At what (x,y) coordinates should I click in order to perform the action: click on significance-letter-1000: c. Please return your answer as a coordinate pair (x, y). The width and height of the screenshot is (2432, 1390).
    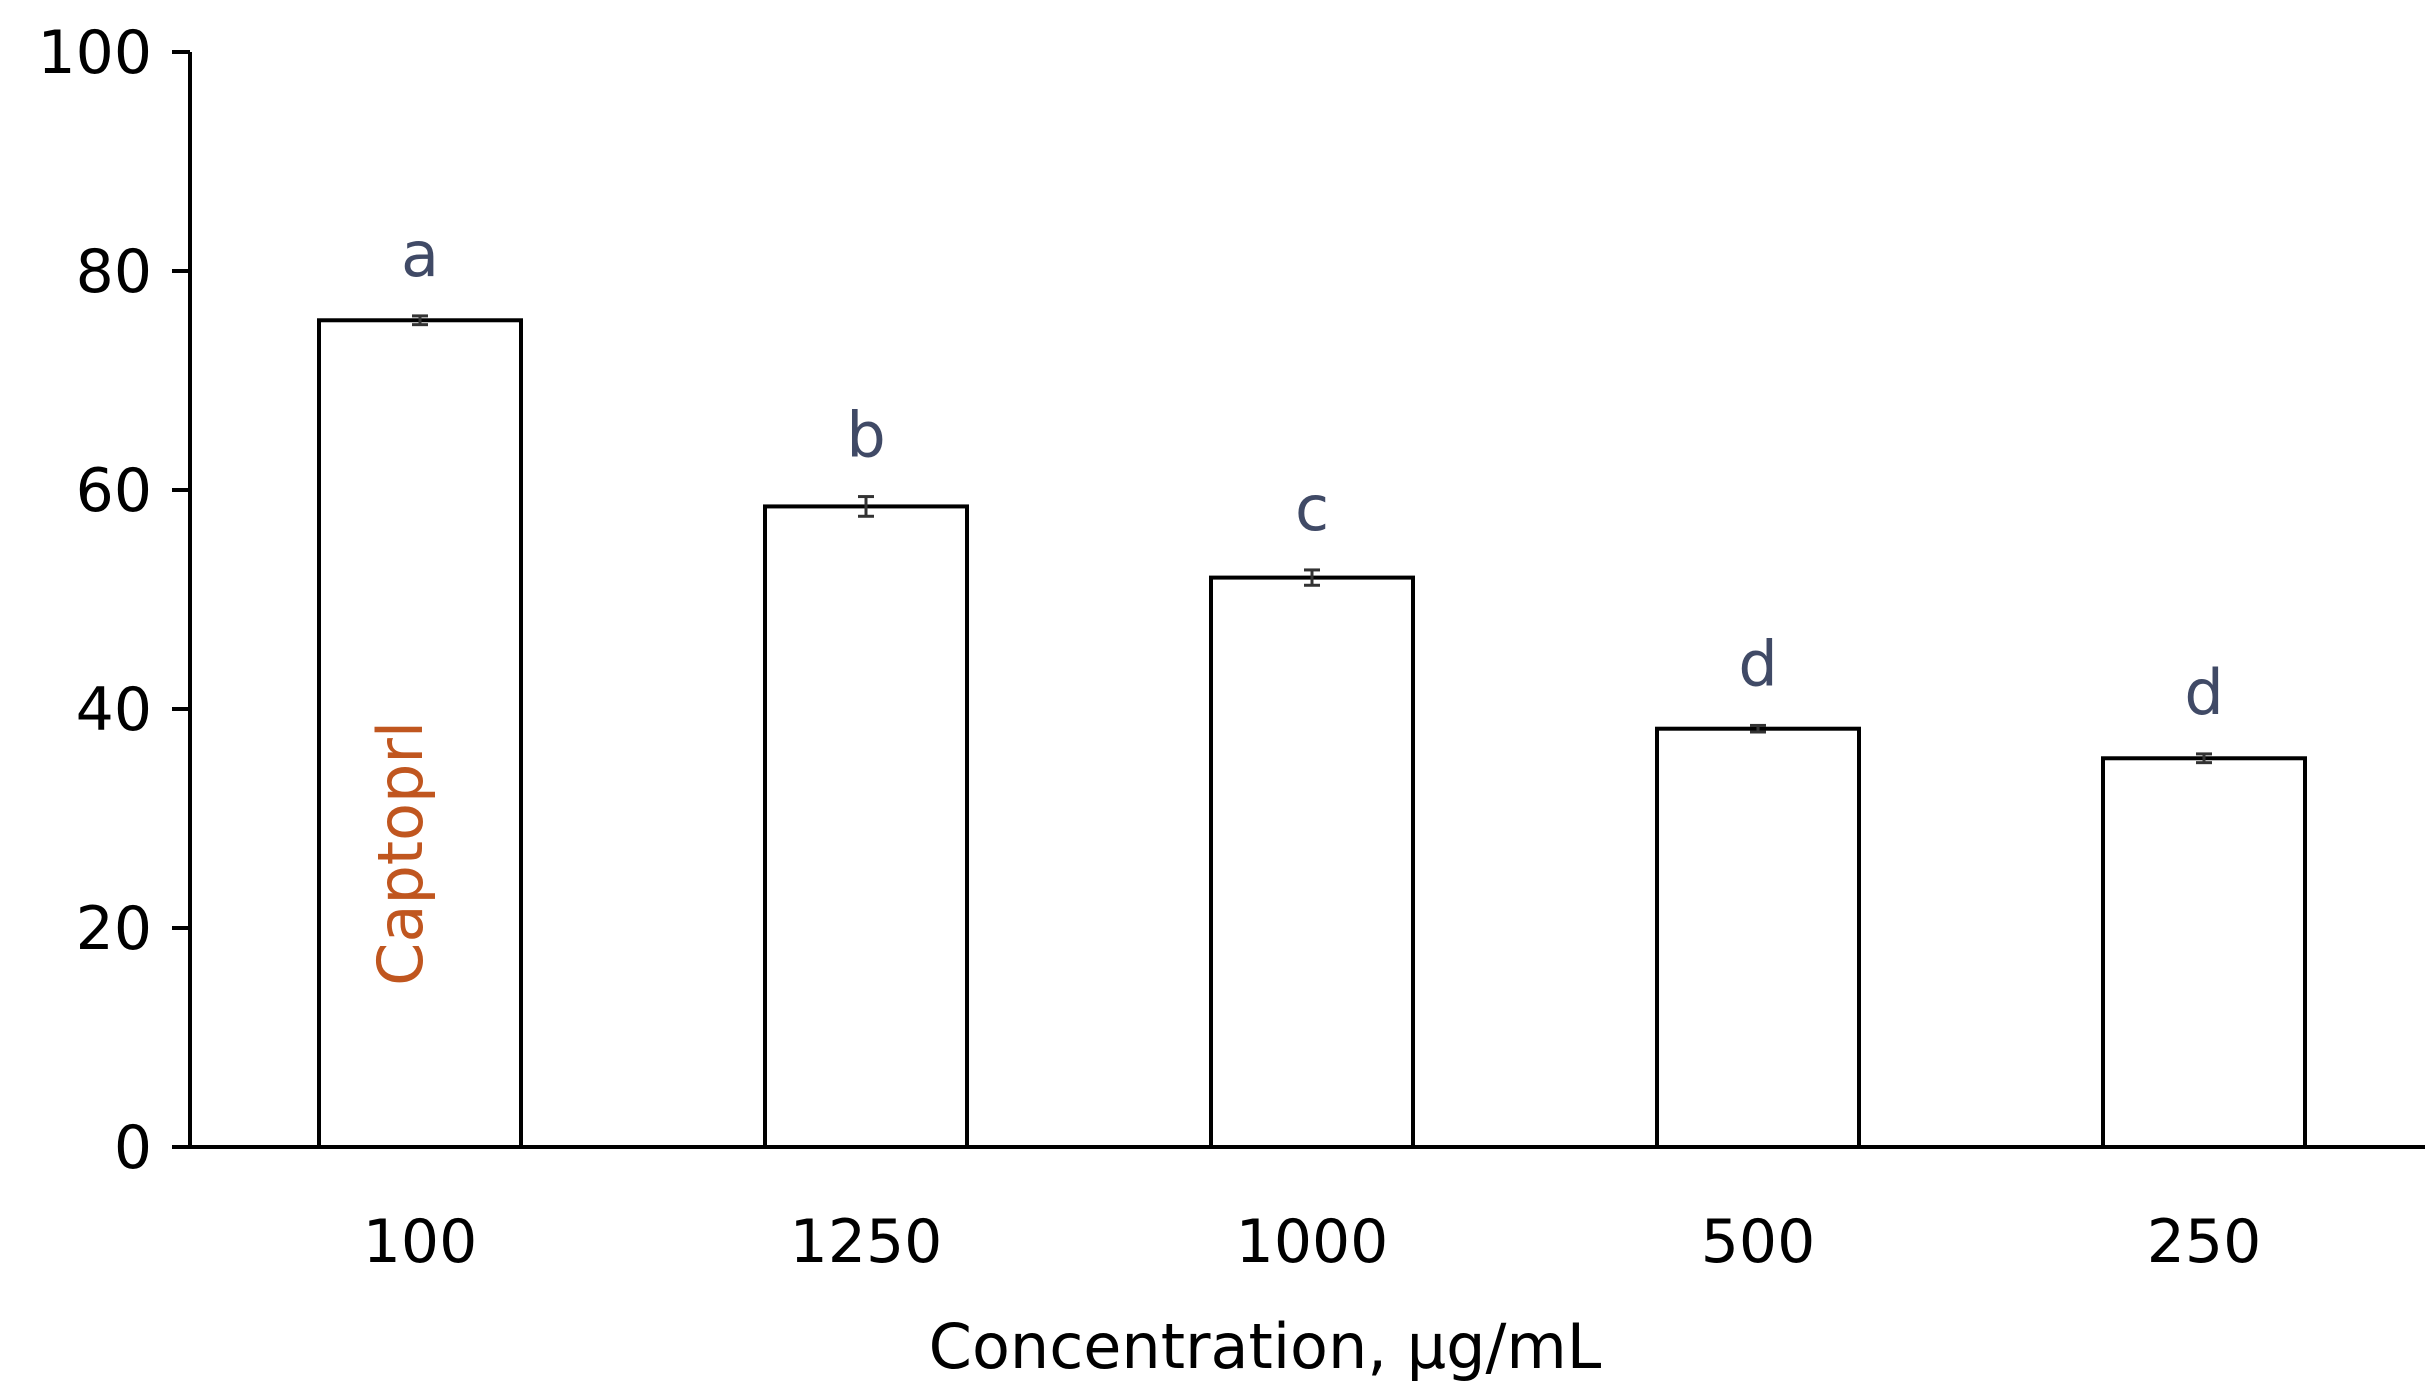
    Looking at the image, I should click on (1312, 508).